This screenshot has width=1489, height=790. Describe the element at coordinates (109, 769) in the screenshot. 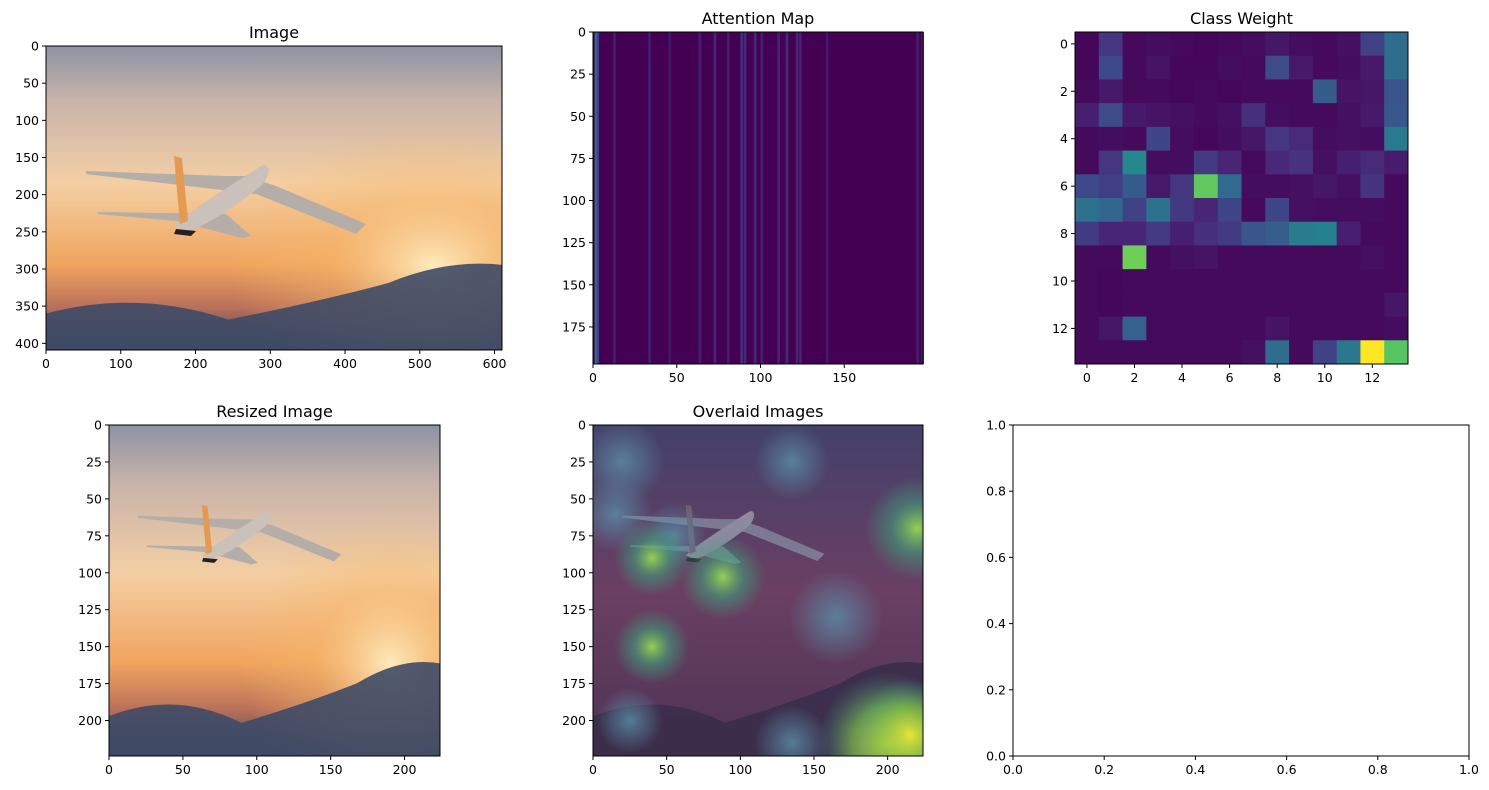

I see `x-tick-label: 0` at that location.